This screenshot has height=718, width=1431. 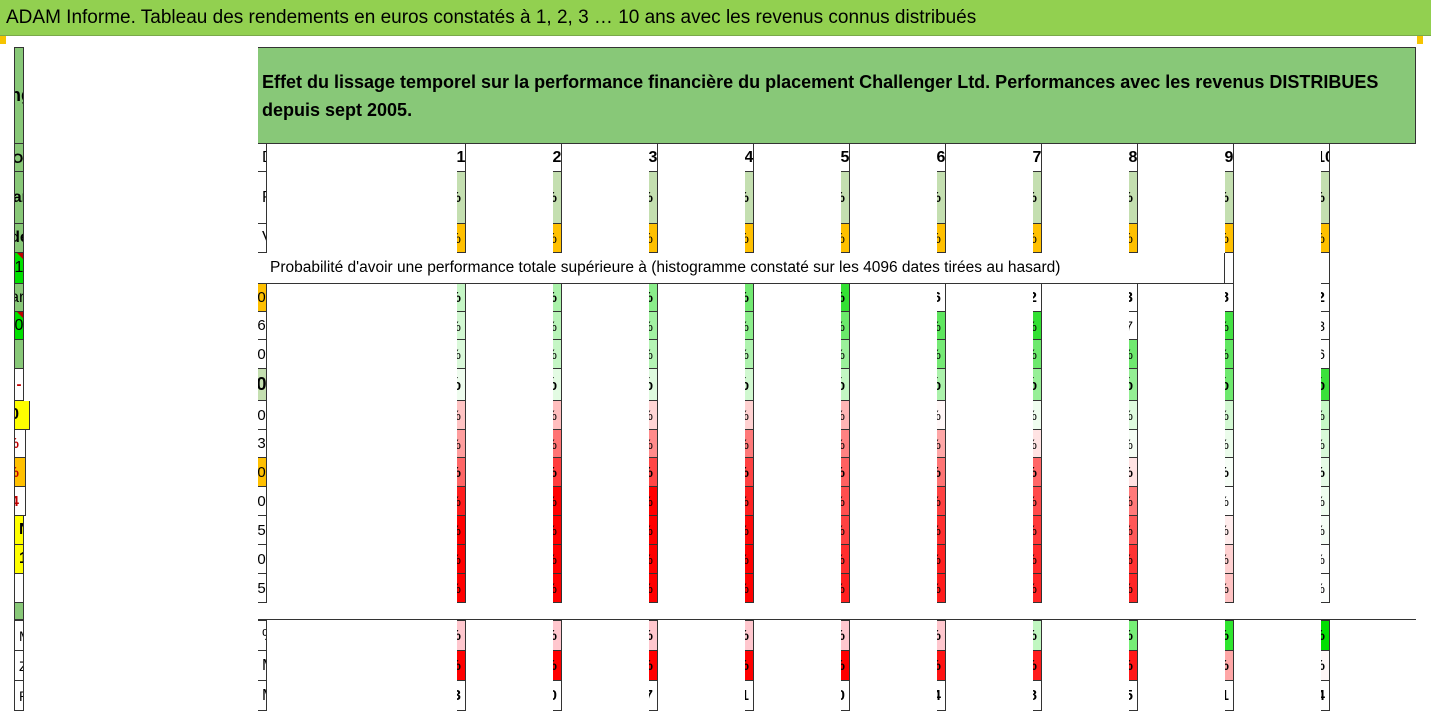 What do you see at coordinates (461, 635) in the screenshot?
I see `positive-value: 62,0%` at bounding box center [461, 635].